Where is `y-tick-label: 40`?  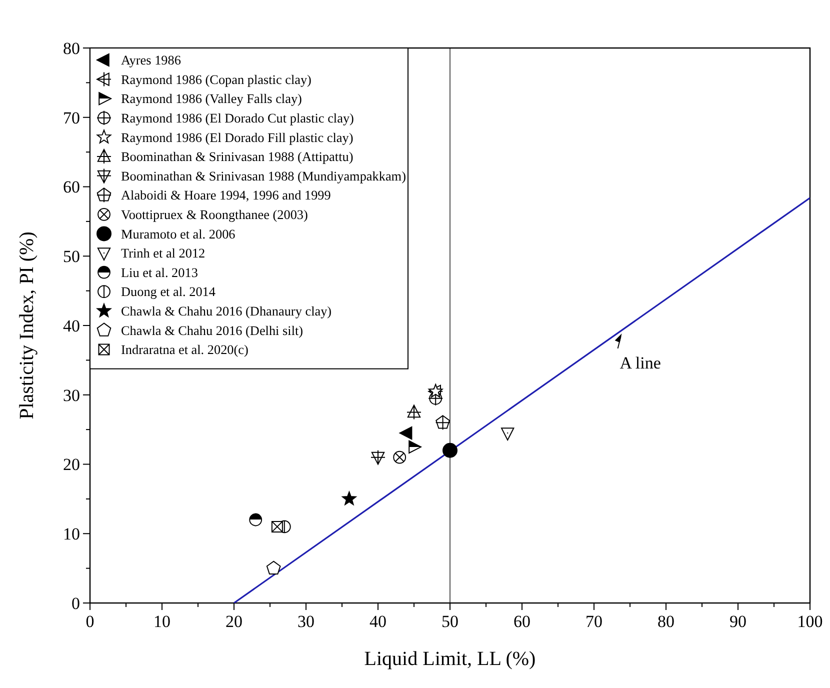 y-tick-label: 40 is located at coordinates (71, 326).